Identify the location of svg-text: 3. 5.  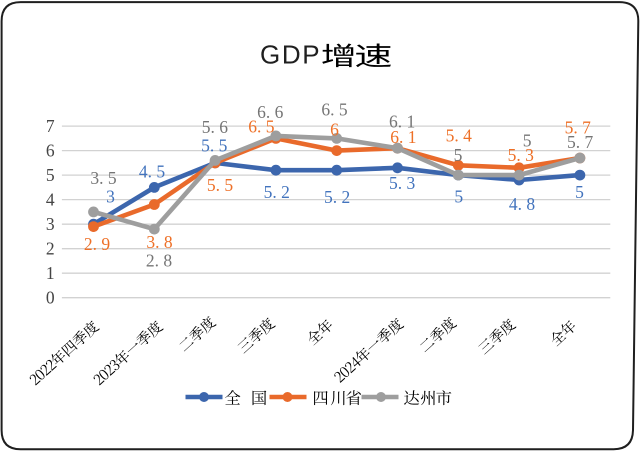
(103, 178).